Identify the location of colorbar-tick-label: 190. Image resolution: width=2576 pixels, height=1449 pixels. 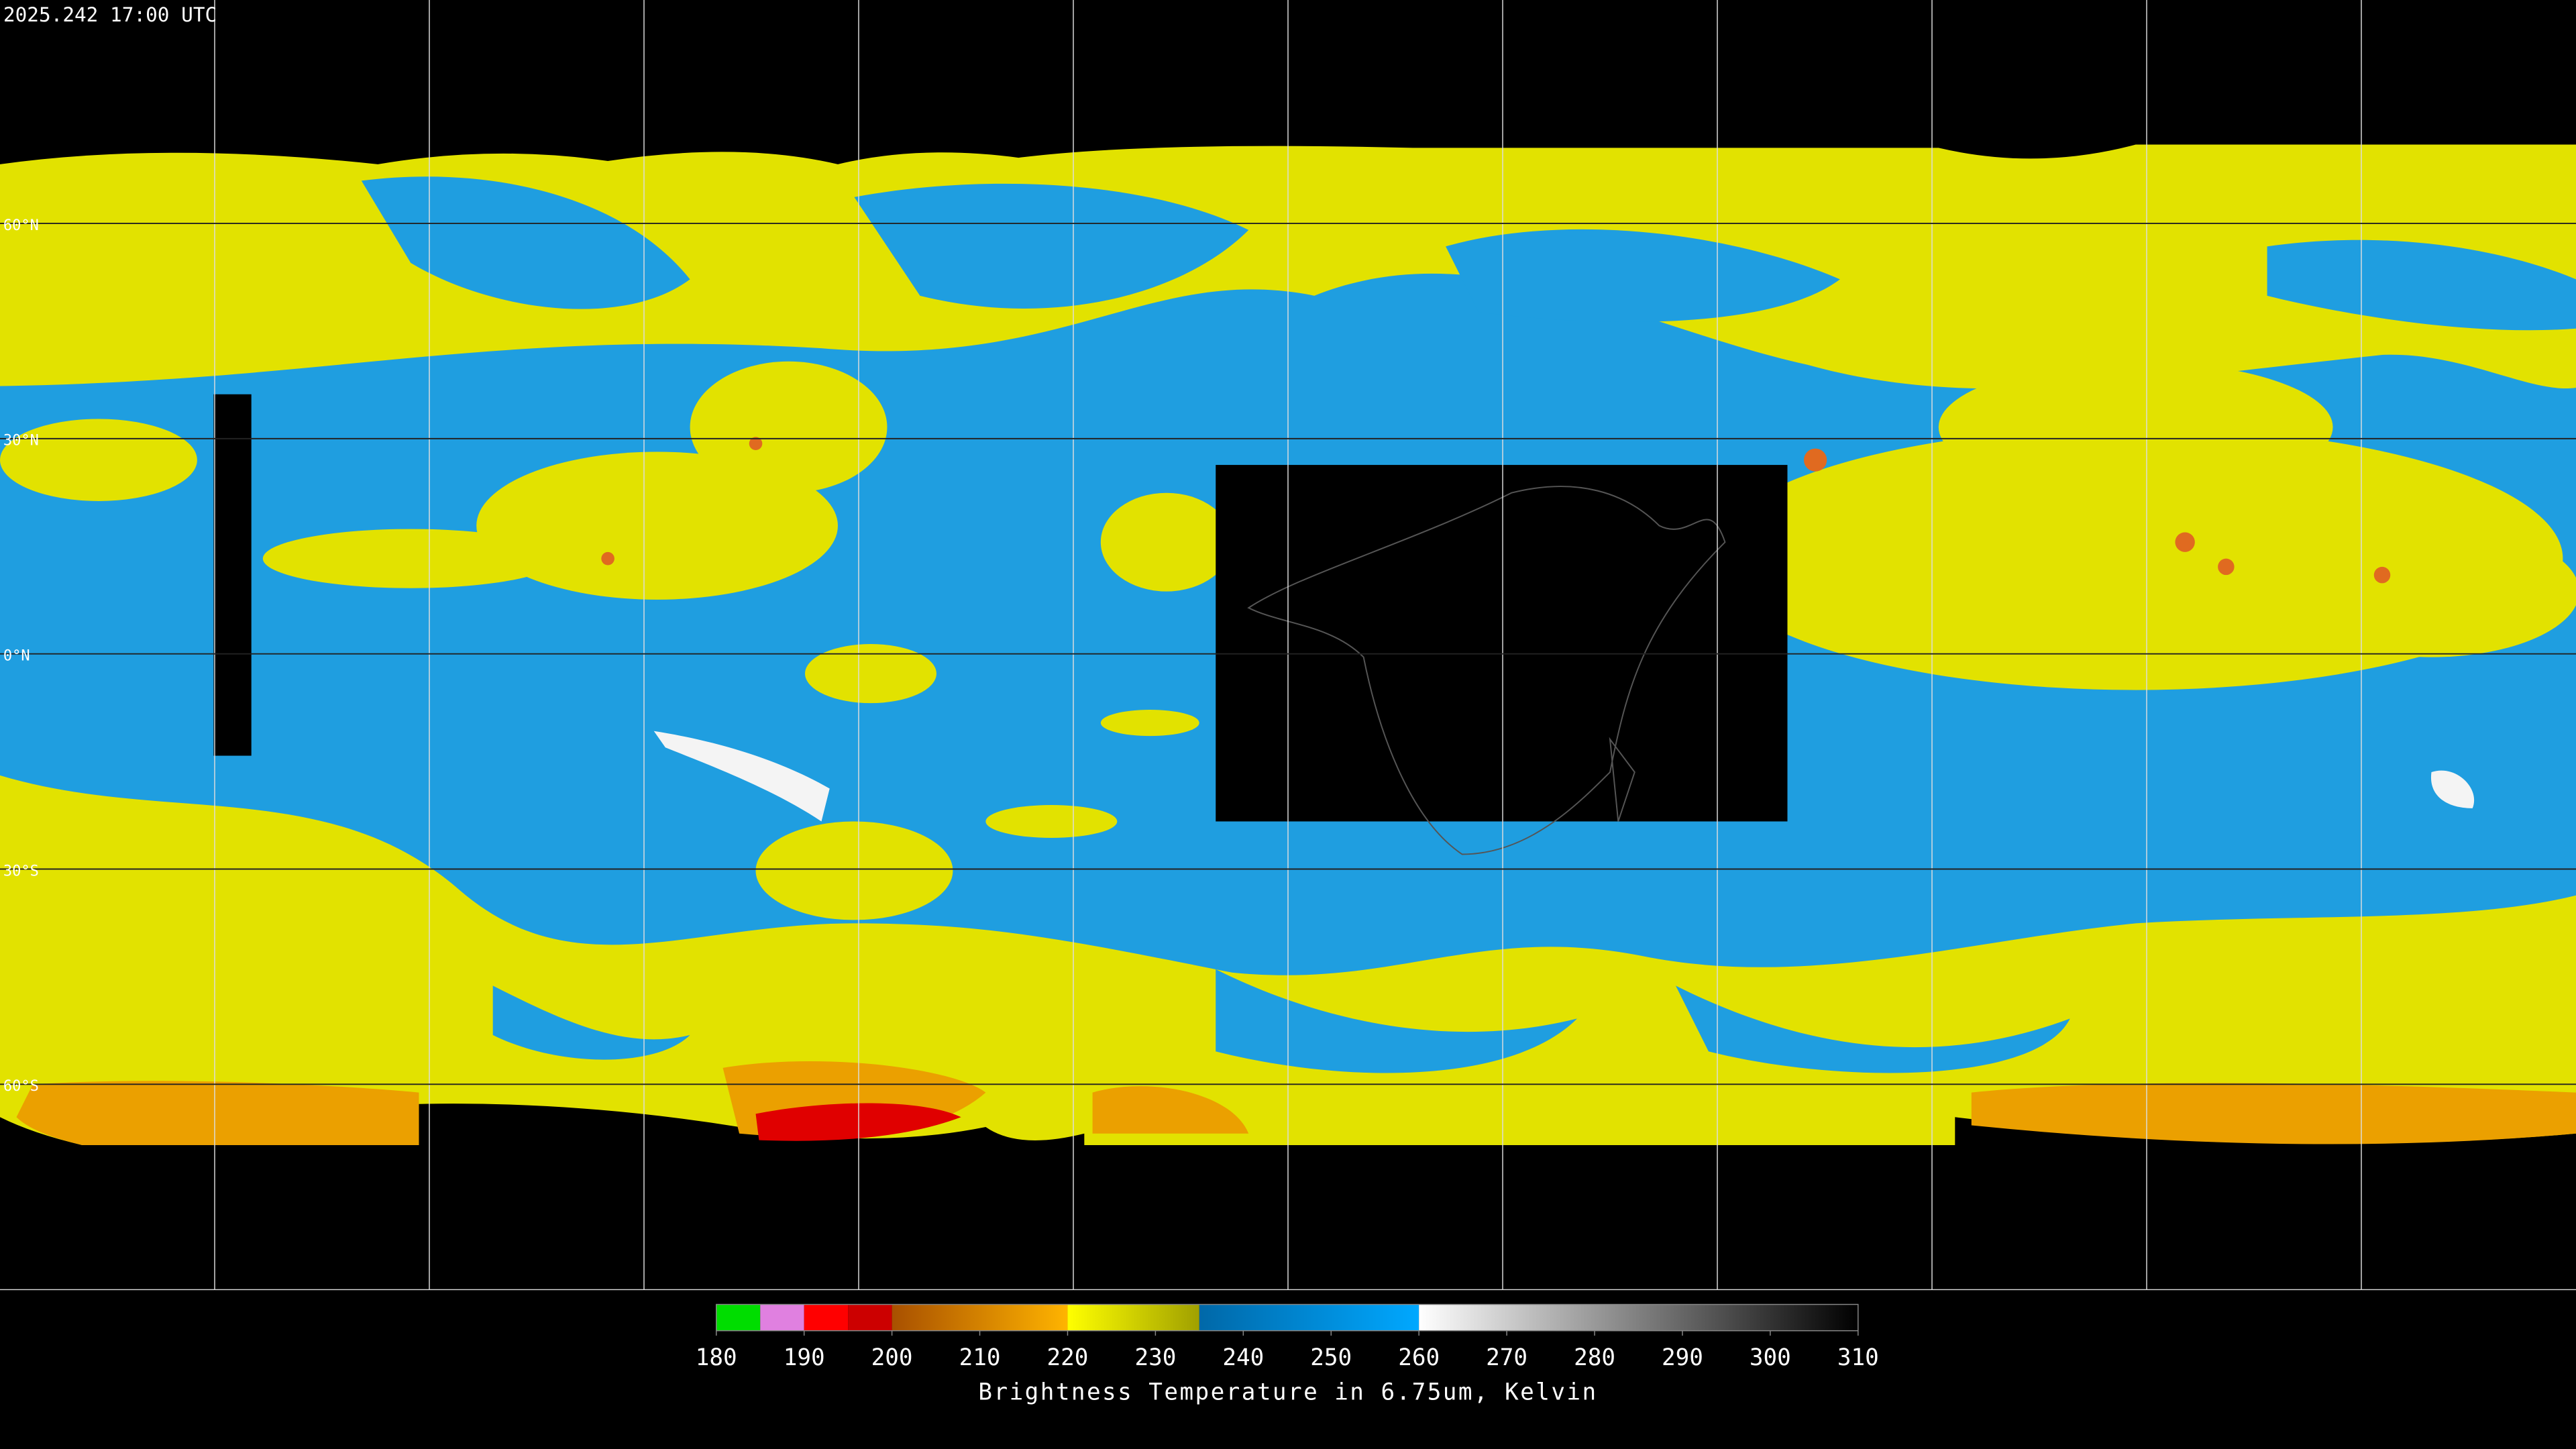
(804, 1357).